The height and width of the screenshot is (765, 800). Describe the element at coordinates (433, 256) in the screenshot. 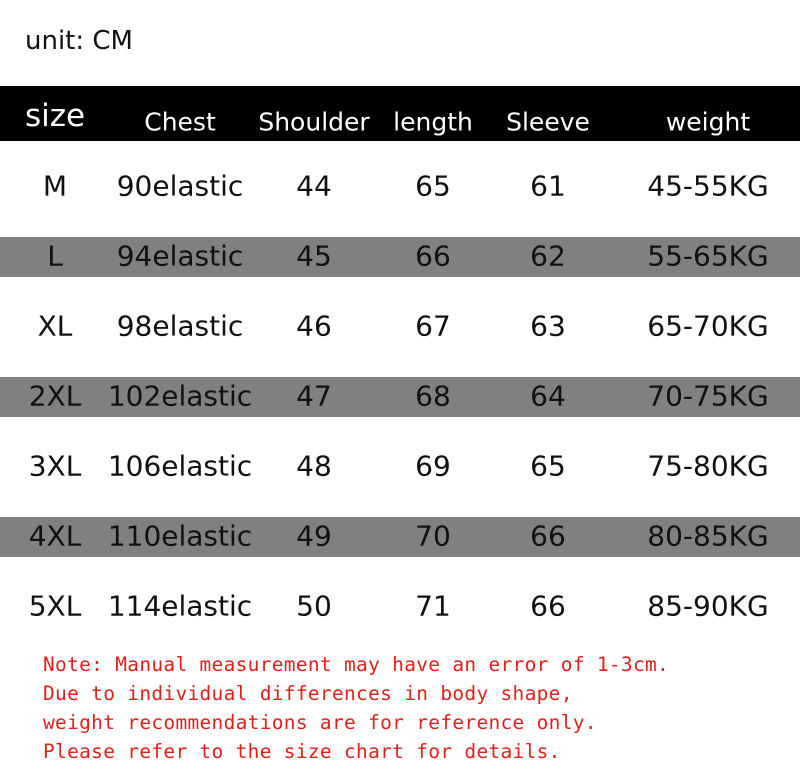

I see `cell-length: 66` at that location.